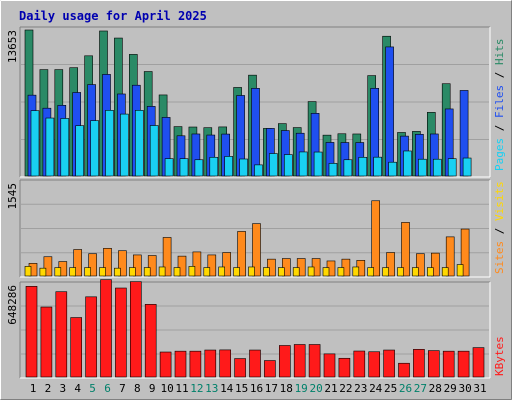 Image resolution: width=512 pixels, height=400 pixels. What do you see at coordinates (315, 388) in the screenshot?
I see `x-tick-label: 20` at bounding box center [315, 388].